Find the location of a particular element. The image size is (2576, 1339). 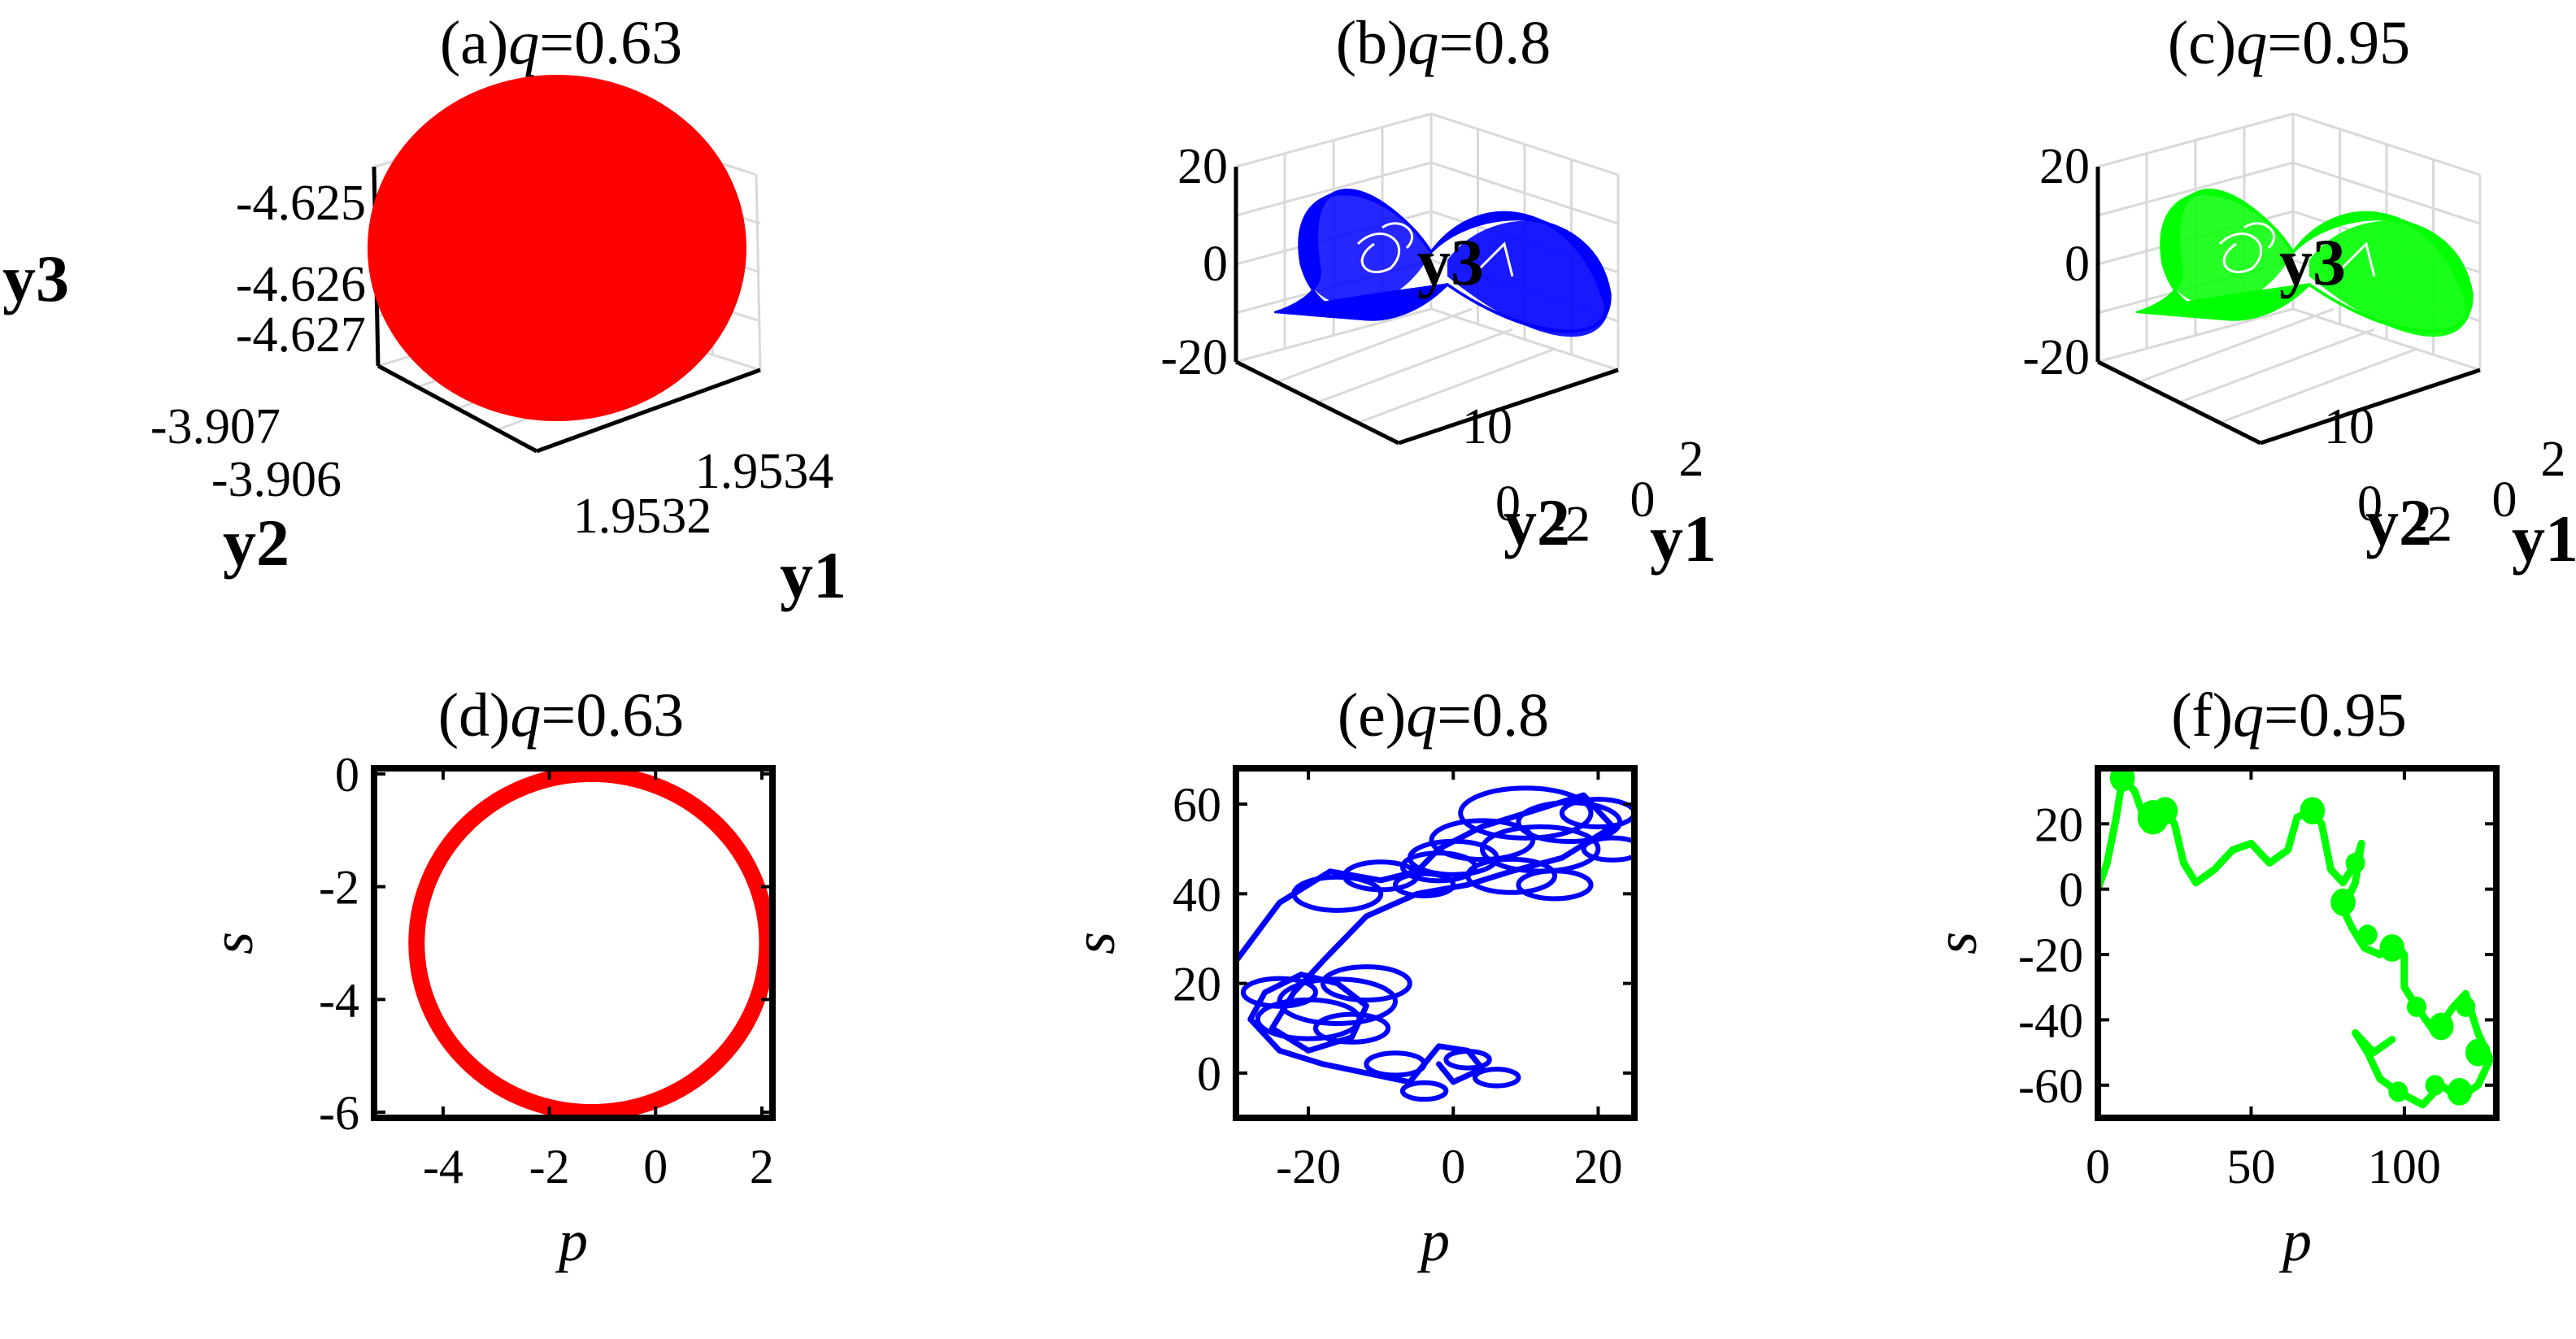

y-tick-label: 20 is located at coordinates (2059, 824).